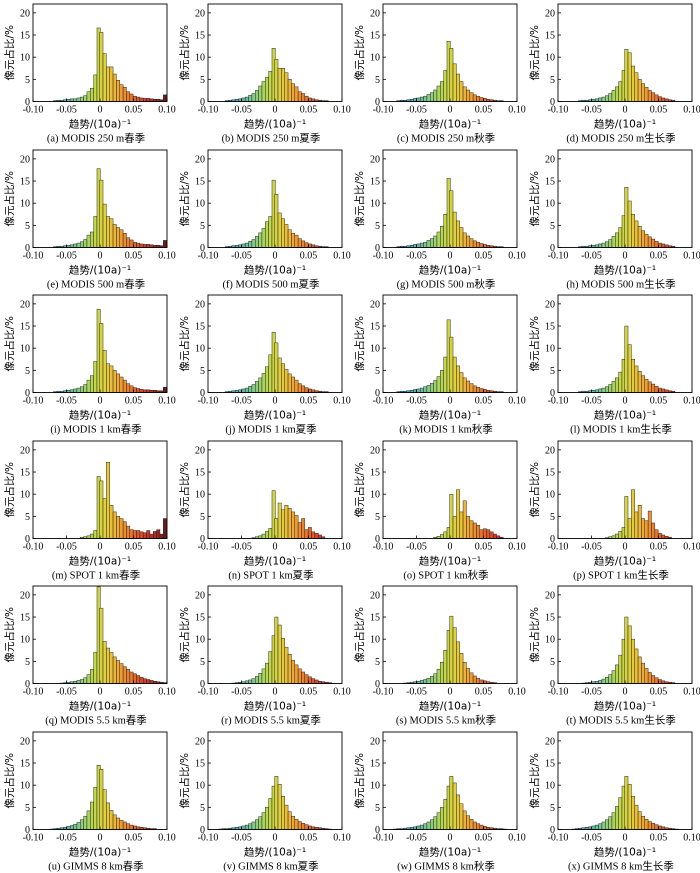 The image size is (700, 873). What do you see at coordinates (517, 401) in the screenshot?
I see `x-tick-label: 0.10` at bounding box center [517, 401].